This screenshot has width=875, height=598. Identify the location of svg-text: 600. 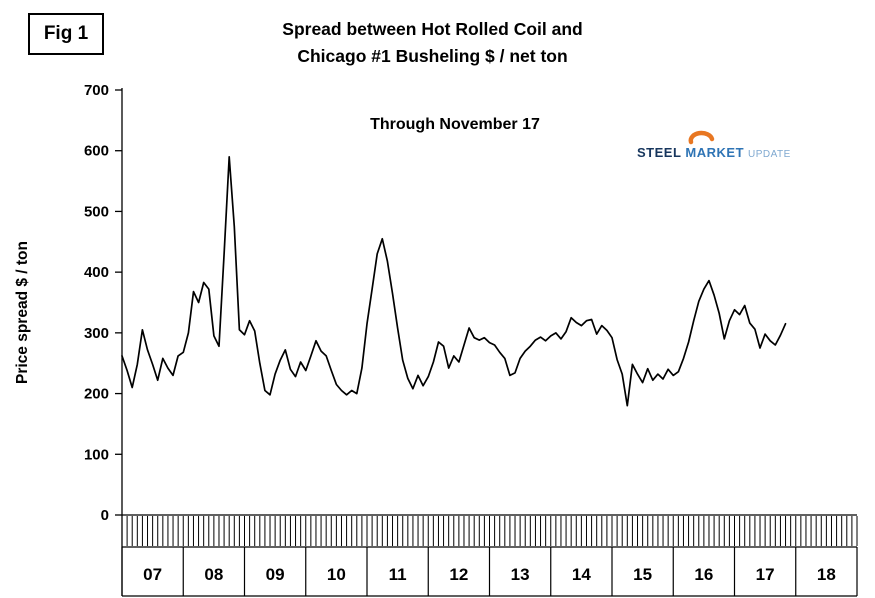
(96, 151).